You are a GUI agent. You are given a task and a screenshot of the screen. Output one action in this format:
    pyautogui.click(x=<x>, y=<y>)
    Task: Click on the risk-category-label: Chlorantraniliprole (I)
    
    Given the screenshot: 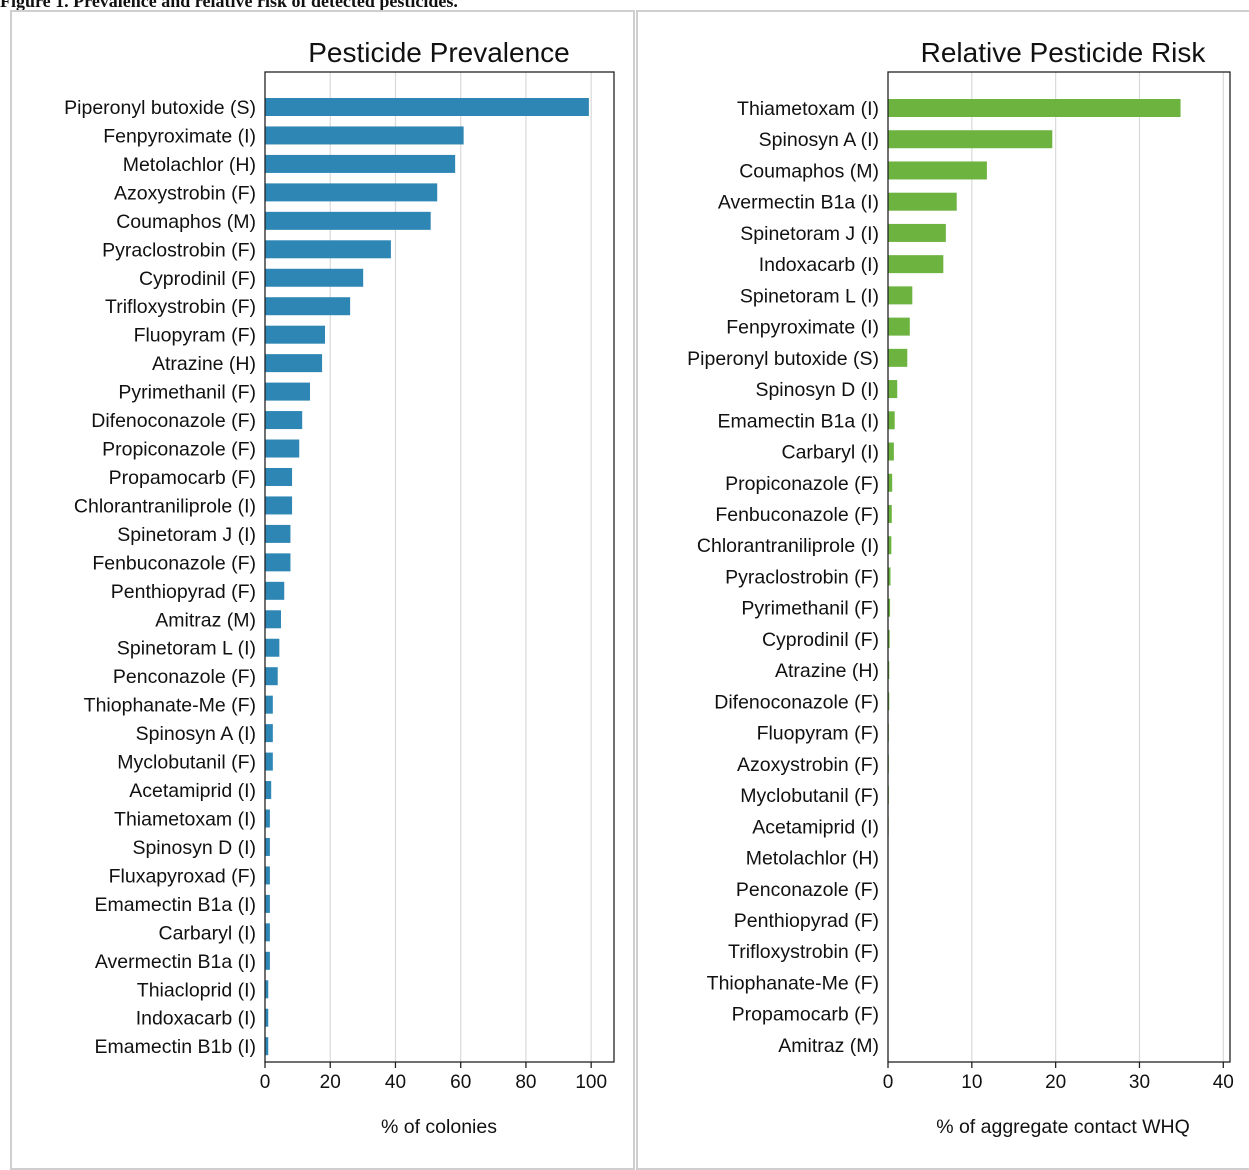 What is the action you would take?
    pyautogui.click(x=788, y=546)
    